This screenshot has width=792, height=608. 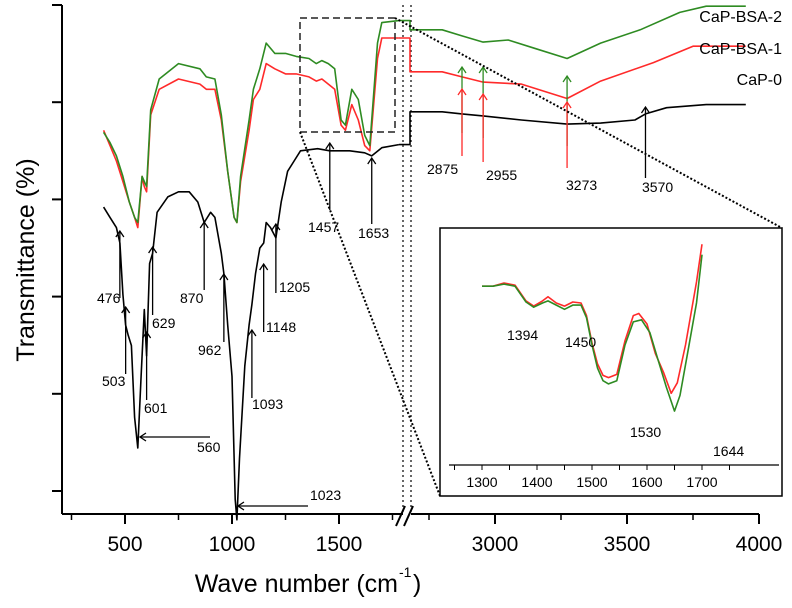 I want to click on inset-peak-label: 1450, so click(x=580, y=342).